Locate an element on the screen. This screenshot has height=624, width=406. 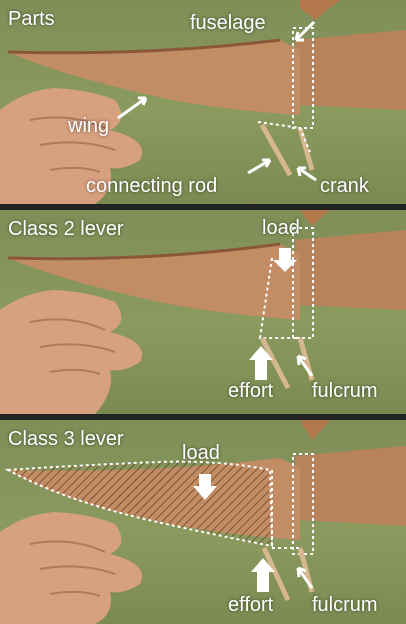
fuselage-outline is located at coordinates (303, 283).